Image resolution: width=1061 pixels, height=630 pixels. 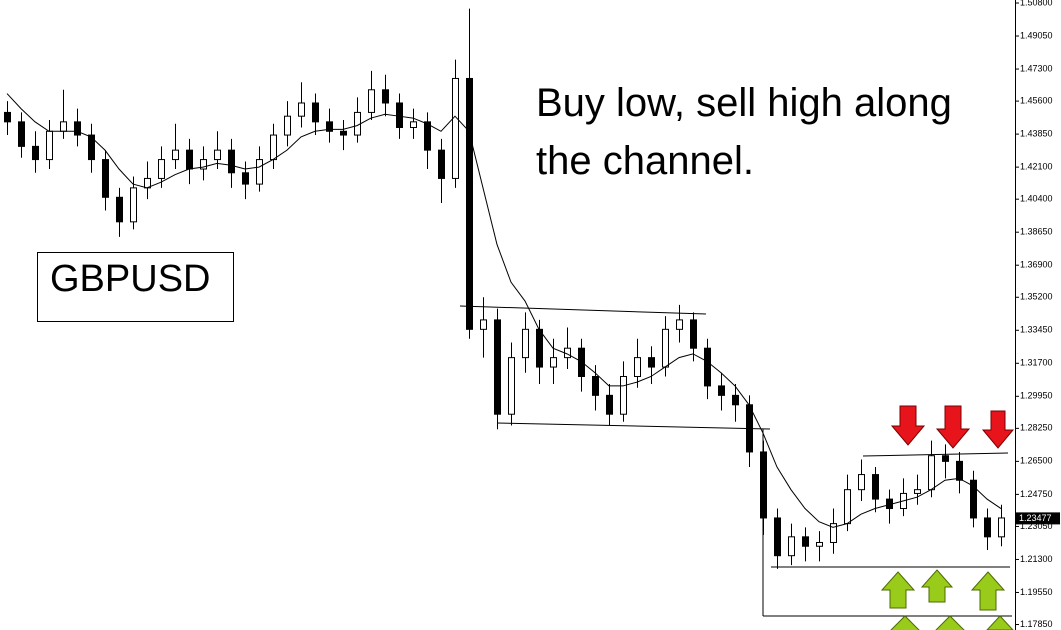 What do you see at coordinates (130, 279) in the screenshot?
I see `symbol-label: GBPUSD` at bounding box center [130, 279].